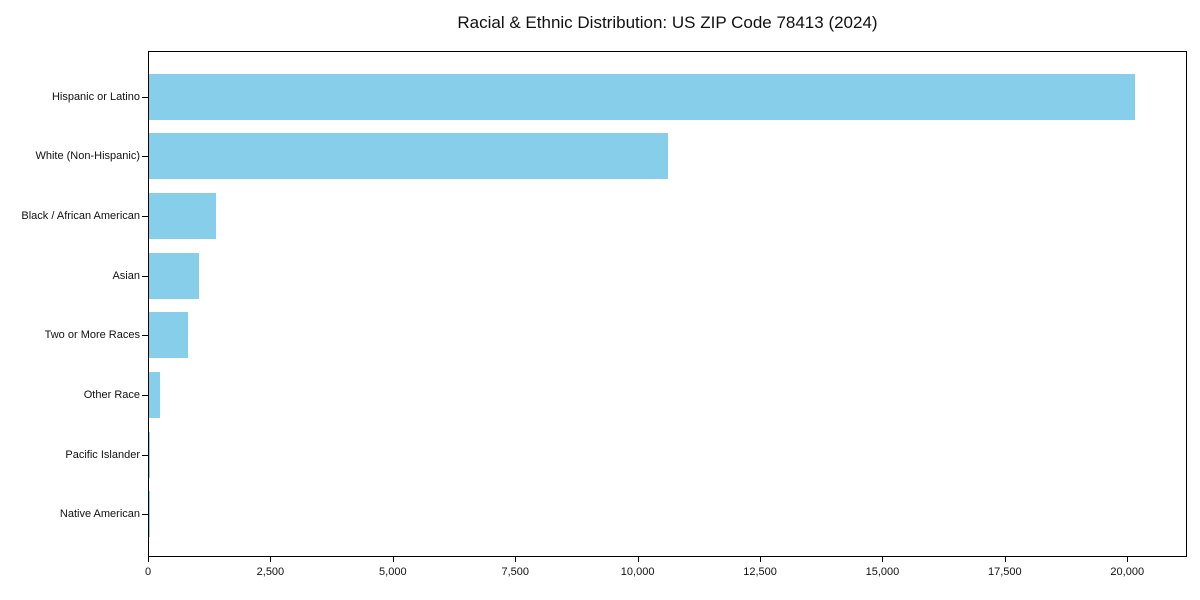 Image resolution: width=1200 pixels, height=600 pixels. What do you see at coordinates (155, 395) in the screenshot?
I see `bar-other-race` at bounding box center [155, 395].